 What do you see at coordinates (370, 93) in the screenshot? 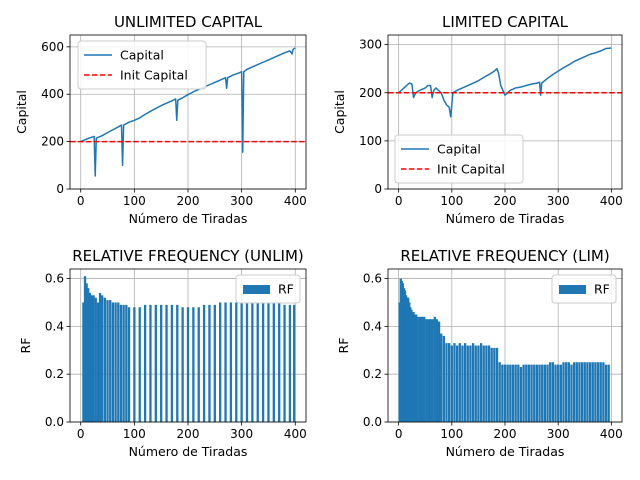
I see `y-tick-label: 200` at bounding box center [370, 93].